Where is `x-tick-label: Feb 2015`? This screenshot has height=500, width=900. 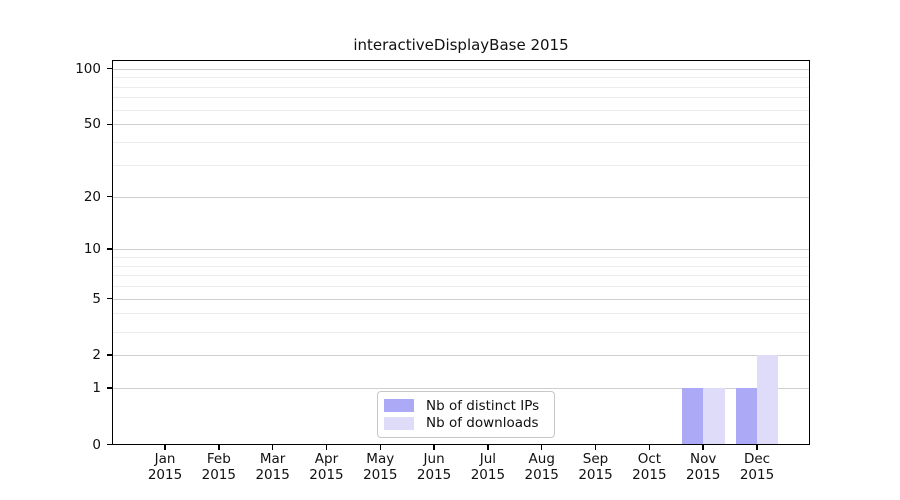
x-tick-label: Feb 2015 is located at coordinates (218, 467).